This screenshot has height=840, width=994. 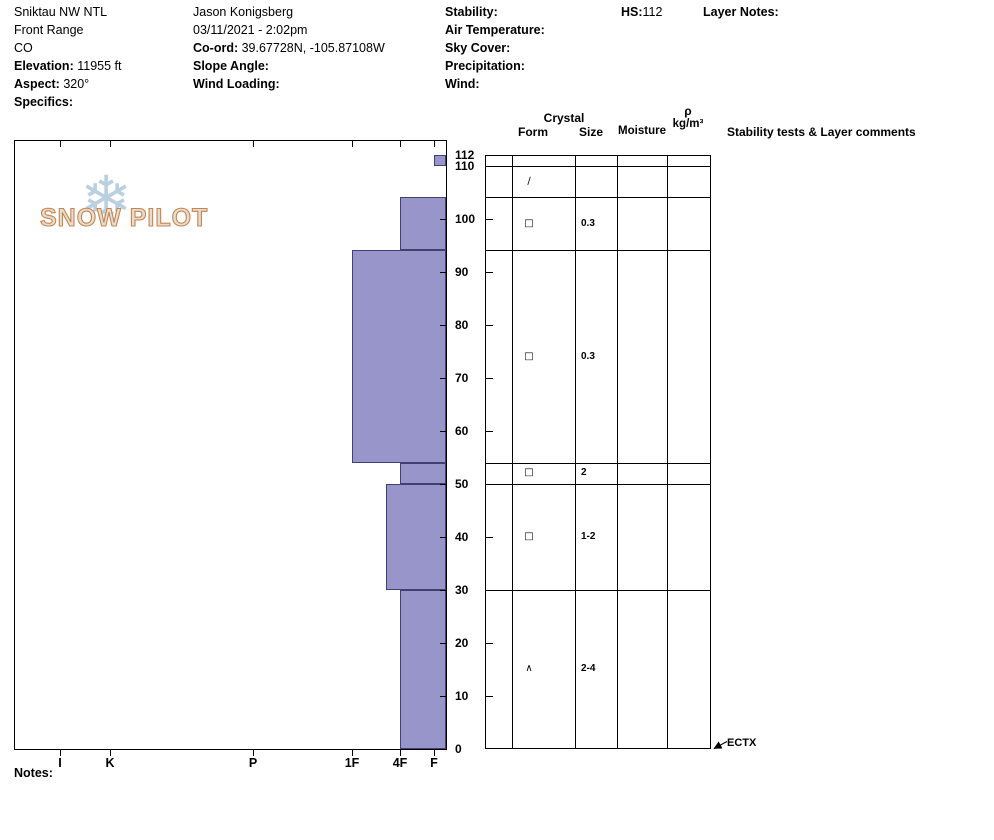 I want to click on snowflake-icon: ❄, so click(x=106, y=198).